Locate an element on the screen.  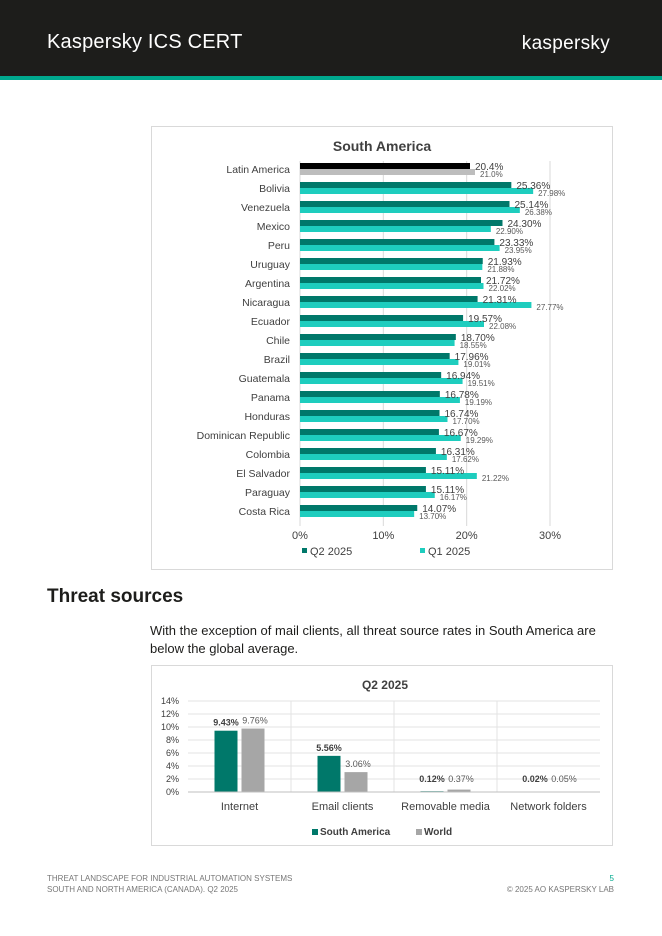
x-tick-label: 10% is located at coordinates (383, 536).